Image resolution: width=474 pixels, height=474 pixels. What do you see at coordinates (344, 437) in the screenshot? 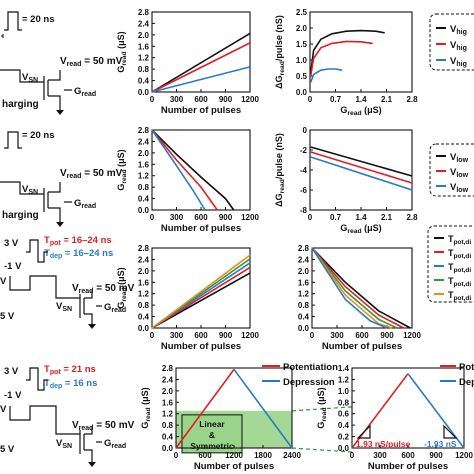
I see `y-tick-label: 0.2` at bounding box center [344, 437].